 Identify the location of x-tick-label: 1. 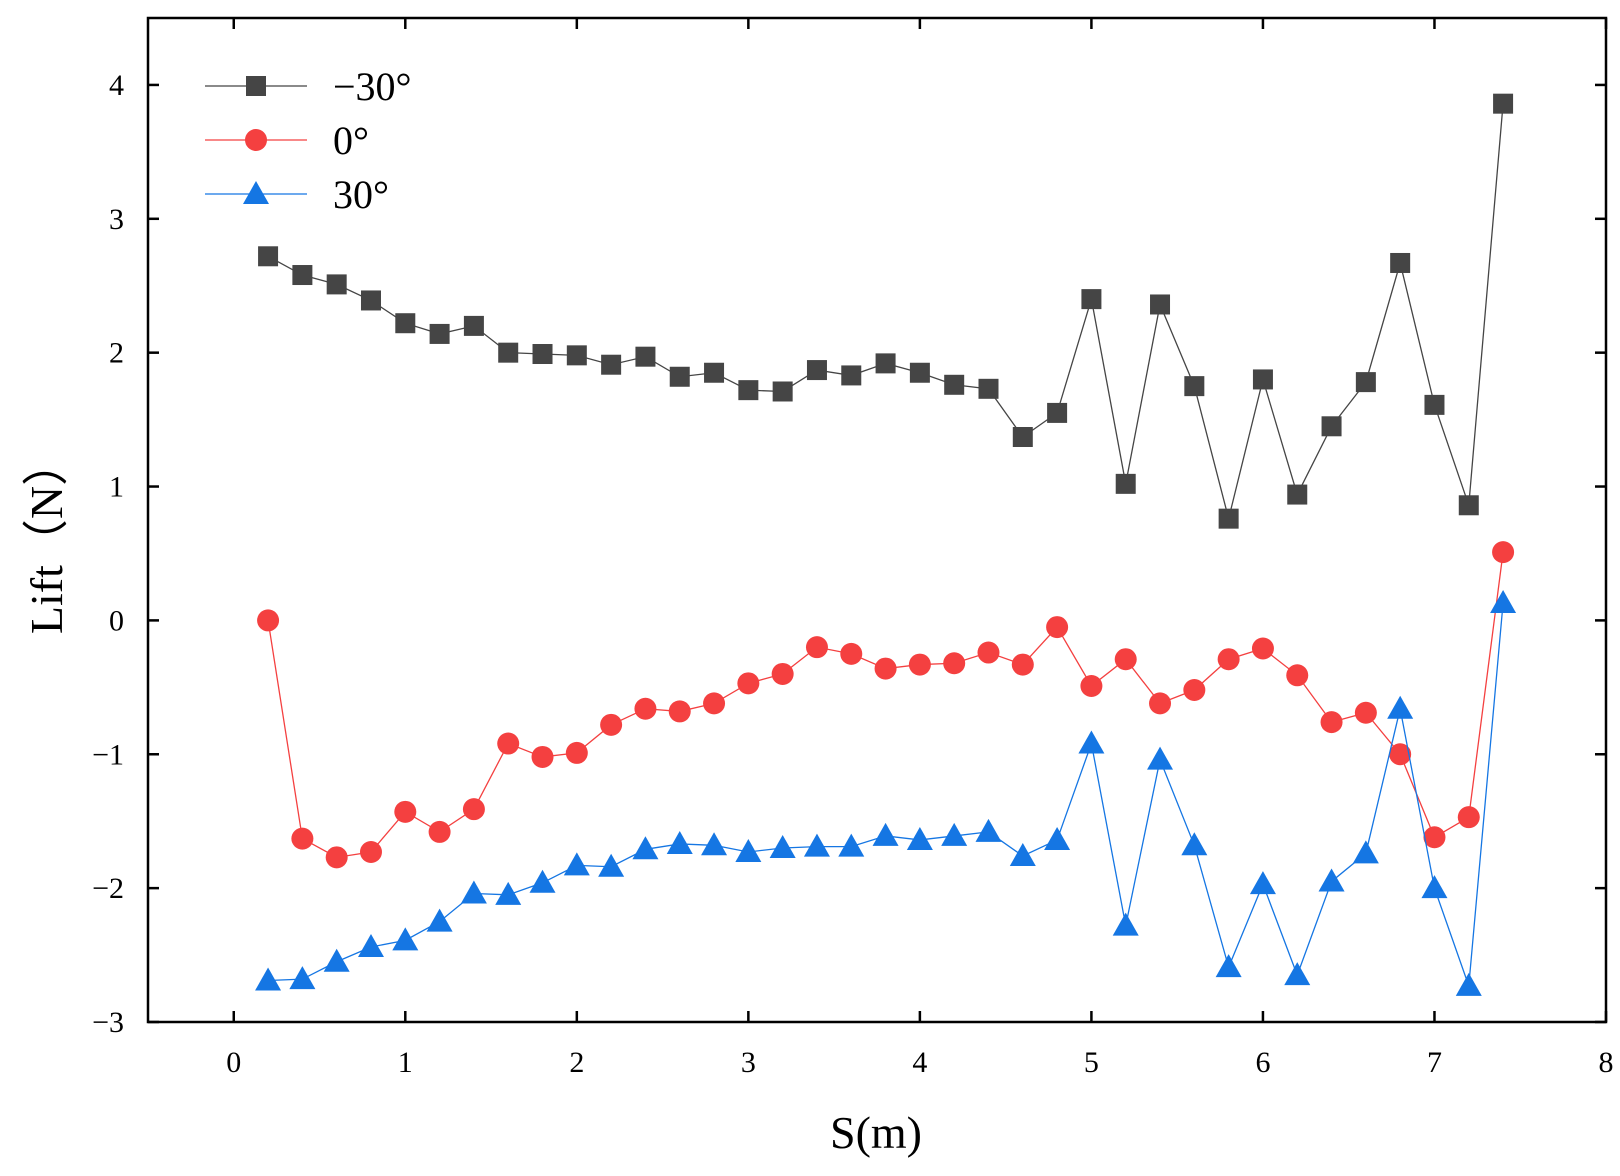
(405, 1062).